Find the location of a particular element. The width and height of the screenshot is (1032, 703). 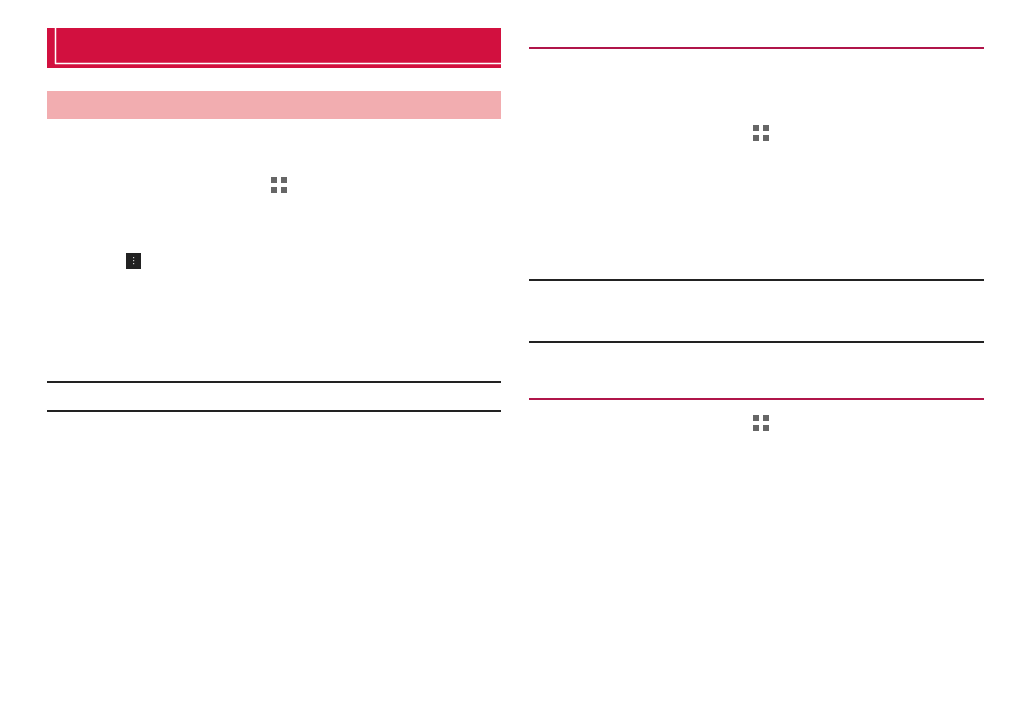

chapter-header-bar is located at coordinates (274, 48).